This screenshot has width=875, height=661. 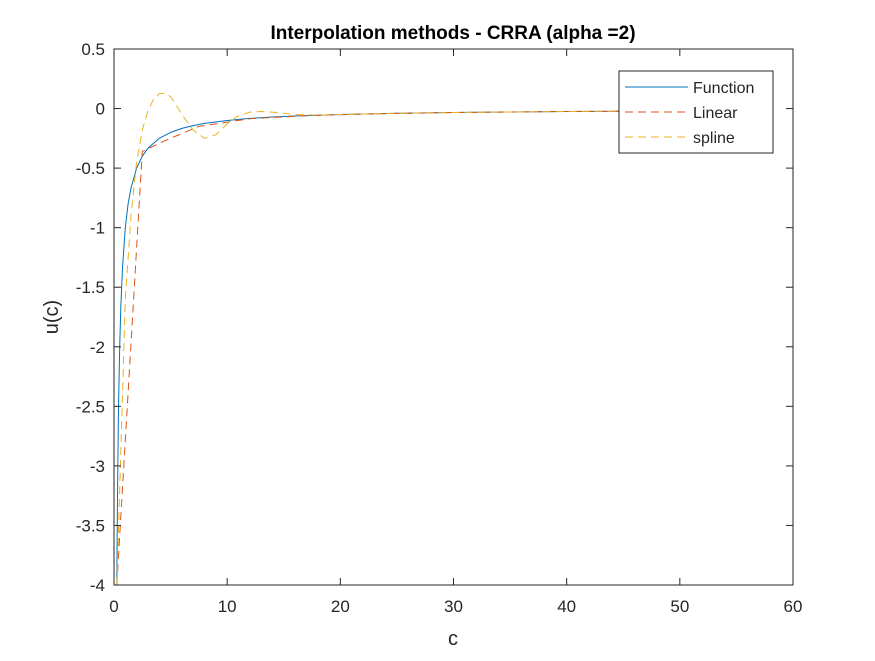 I want to click on legend-box, so click(x=696, y=112).